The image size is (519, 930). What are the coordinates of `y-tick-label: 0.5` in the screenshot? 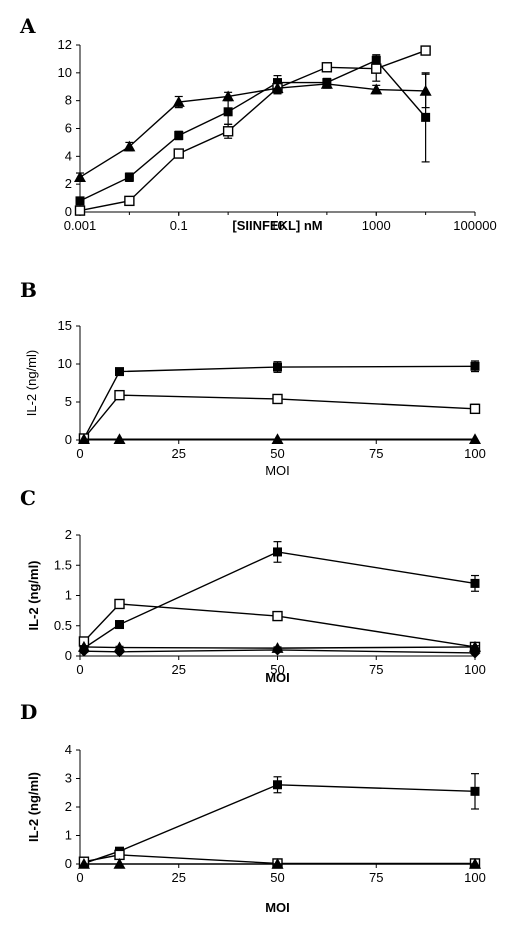 It's located at (63, 625).